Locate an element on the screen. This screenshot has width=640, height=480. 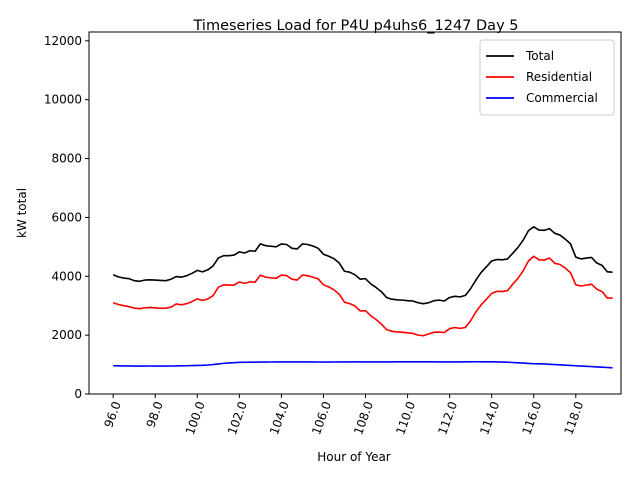
x-tick-label: 112.0 is located at coordinates (447, 418).